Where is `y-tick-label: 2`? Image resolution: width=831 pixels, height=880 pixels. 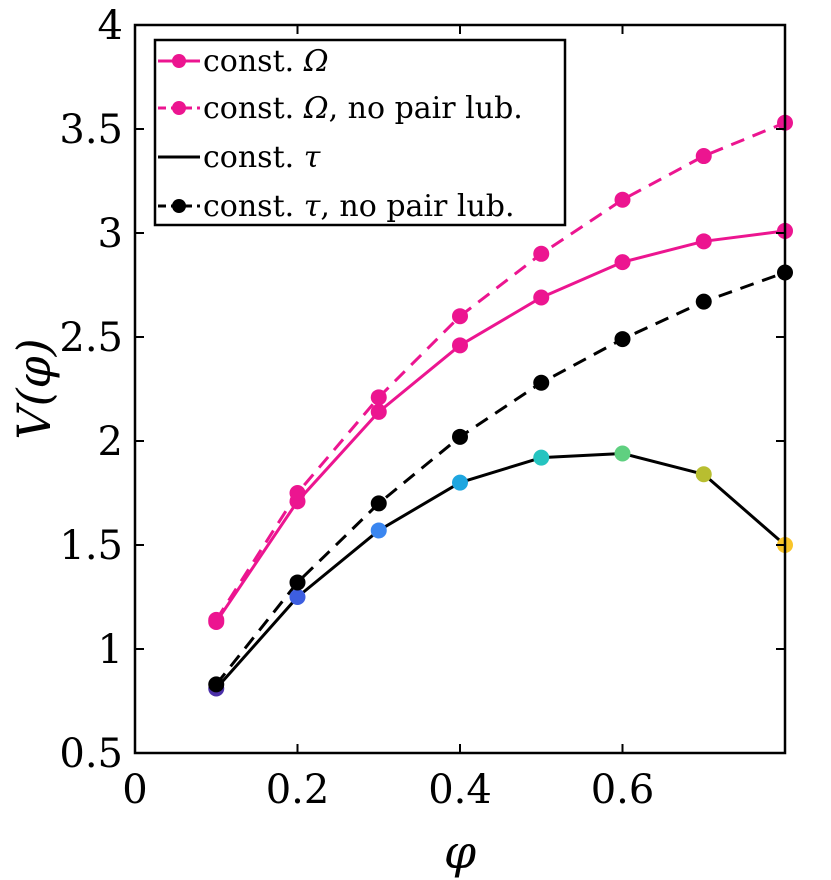
y-tick-label: 2 is located at coordinates (110, 442).